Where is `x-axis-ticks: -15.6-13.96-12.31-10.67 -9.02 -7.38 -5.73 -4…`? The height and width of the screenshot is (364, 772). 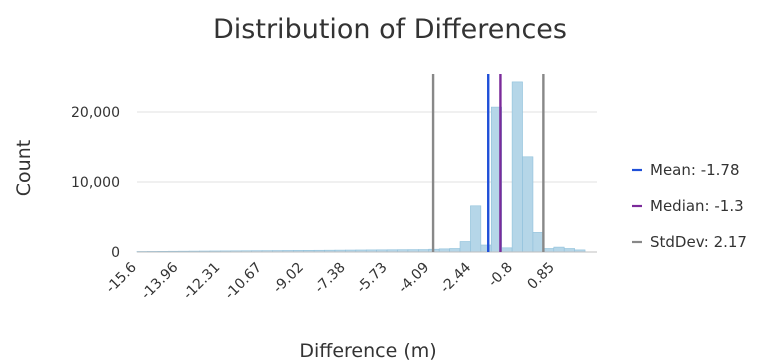
x-axis-ticks: -15.6-13.96-12.31-10.67 -9.02 -7.38 -5.73 -4… is located at coordinates (330, 280).